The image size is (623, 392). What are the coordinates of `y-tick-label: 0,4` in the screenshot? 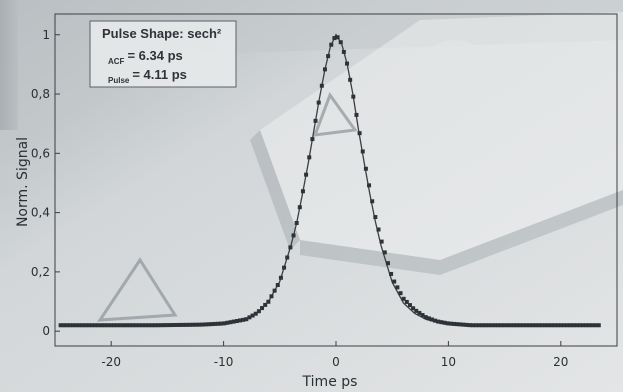 It's located at (40, 213).